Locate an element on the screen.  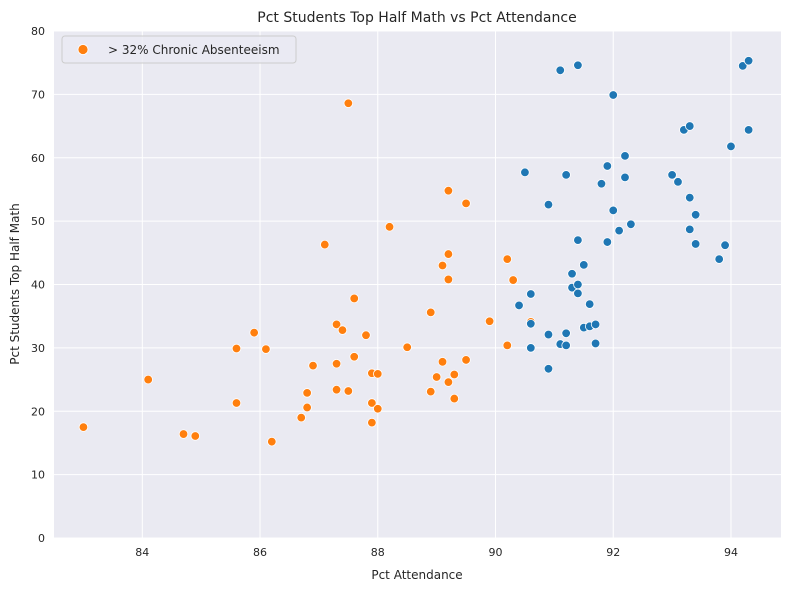
x-axis-label: Pct Attendance is located at coordinates (416, 575).